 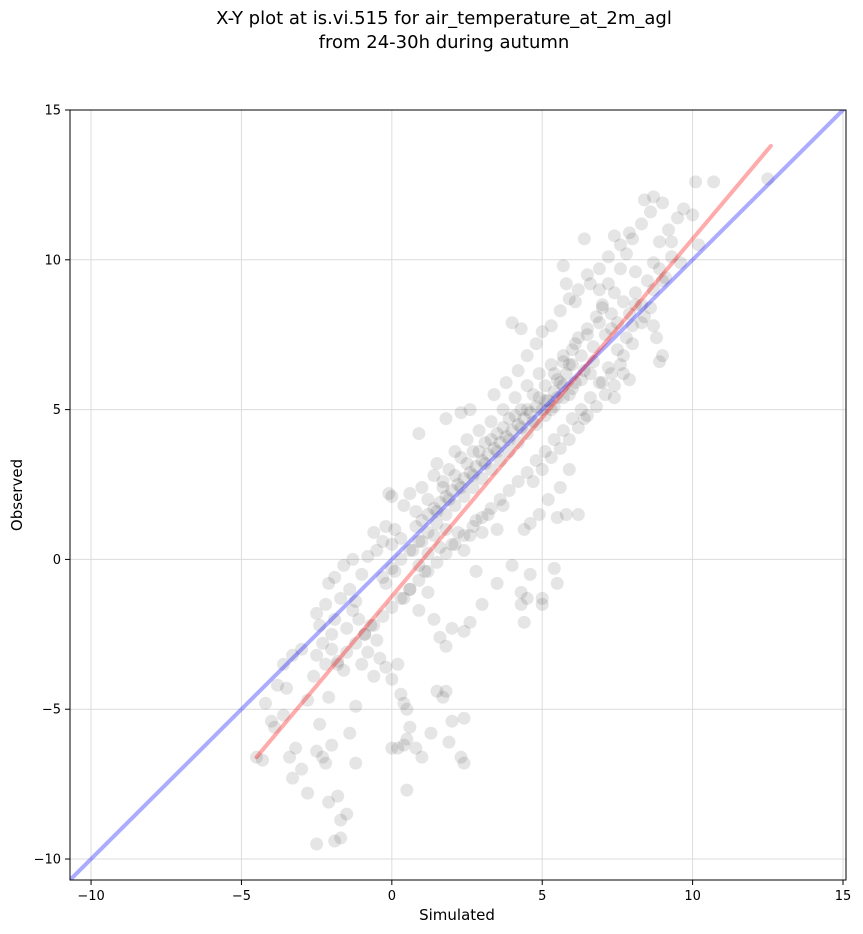 What do you see at coordinates (17, 495) in the screenshot?
I see `y-axis-label: Observed` at bounding box center [17, 495].